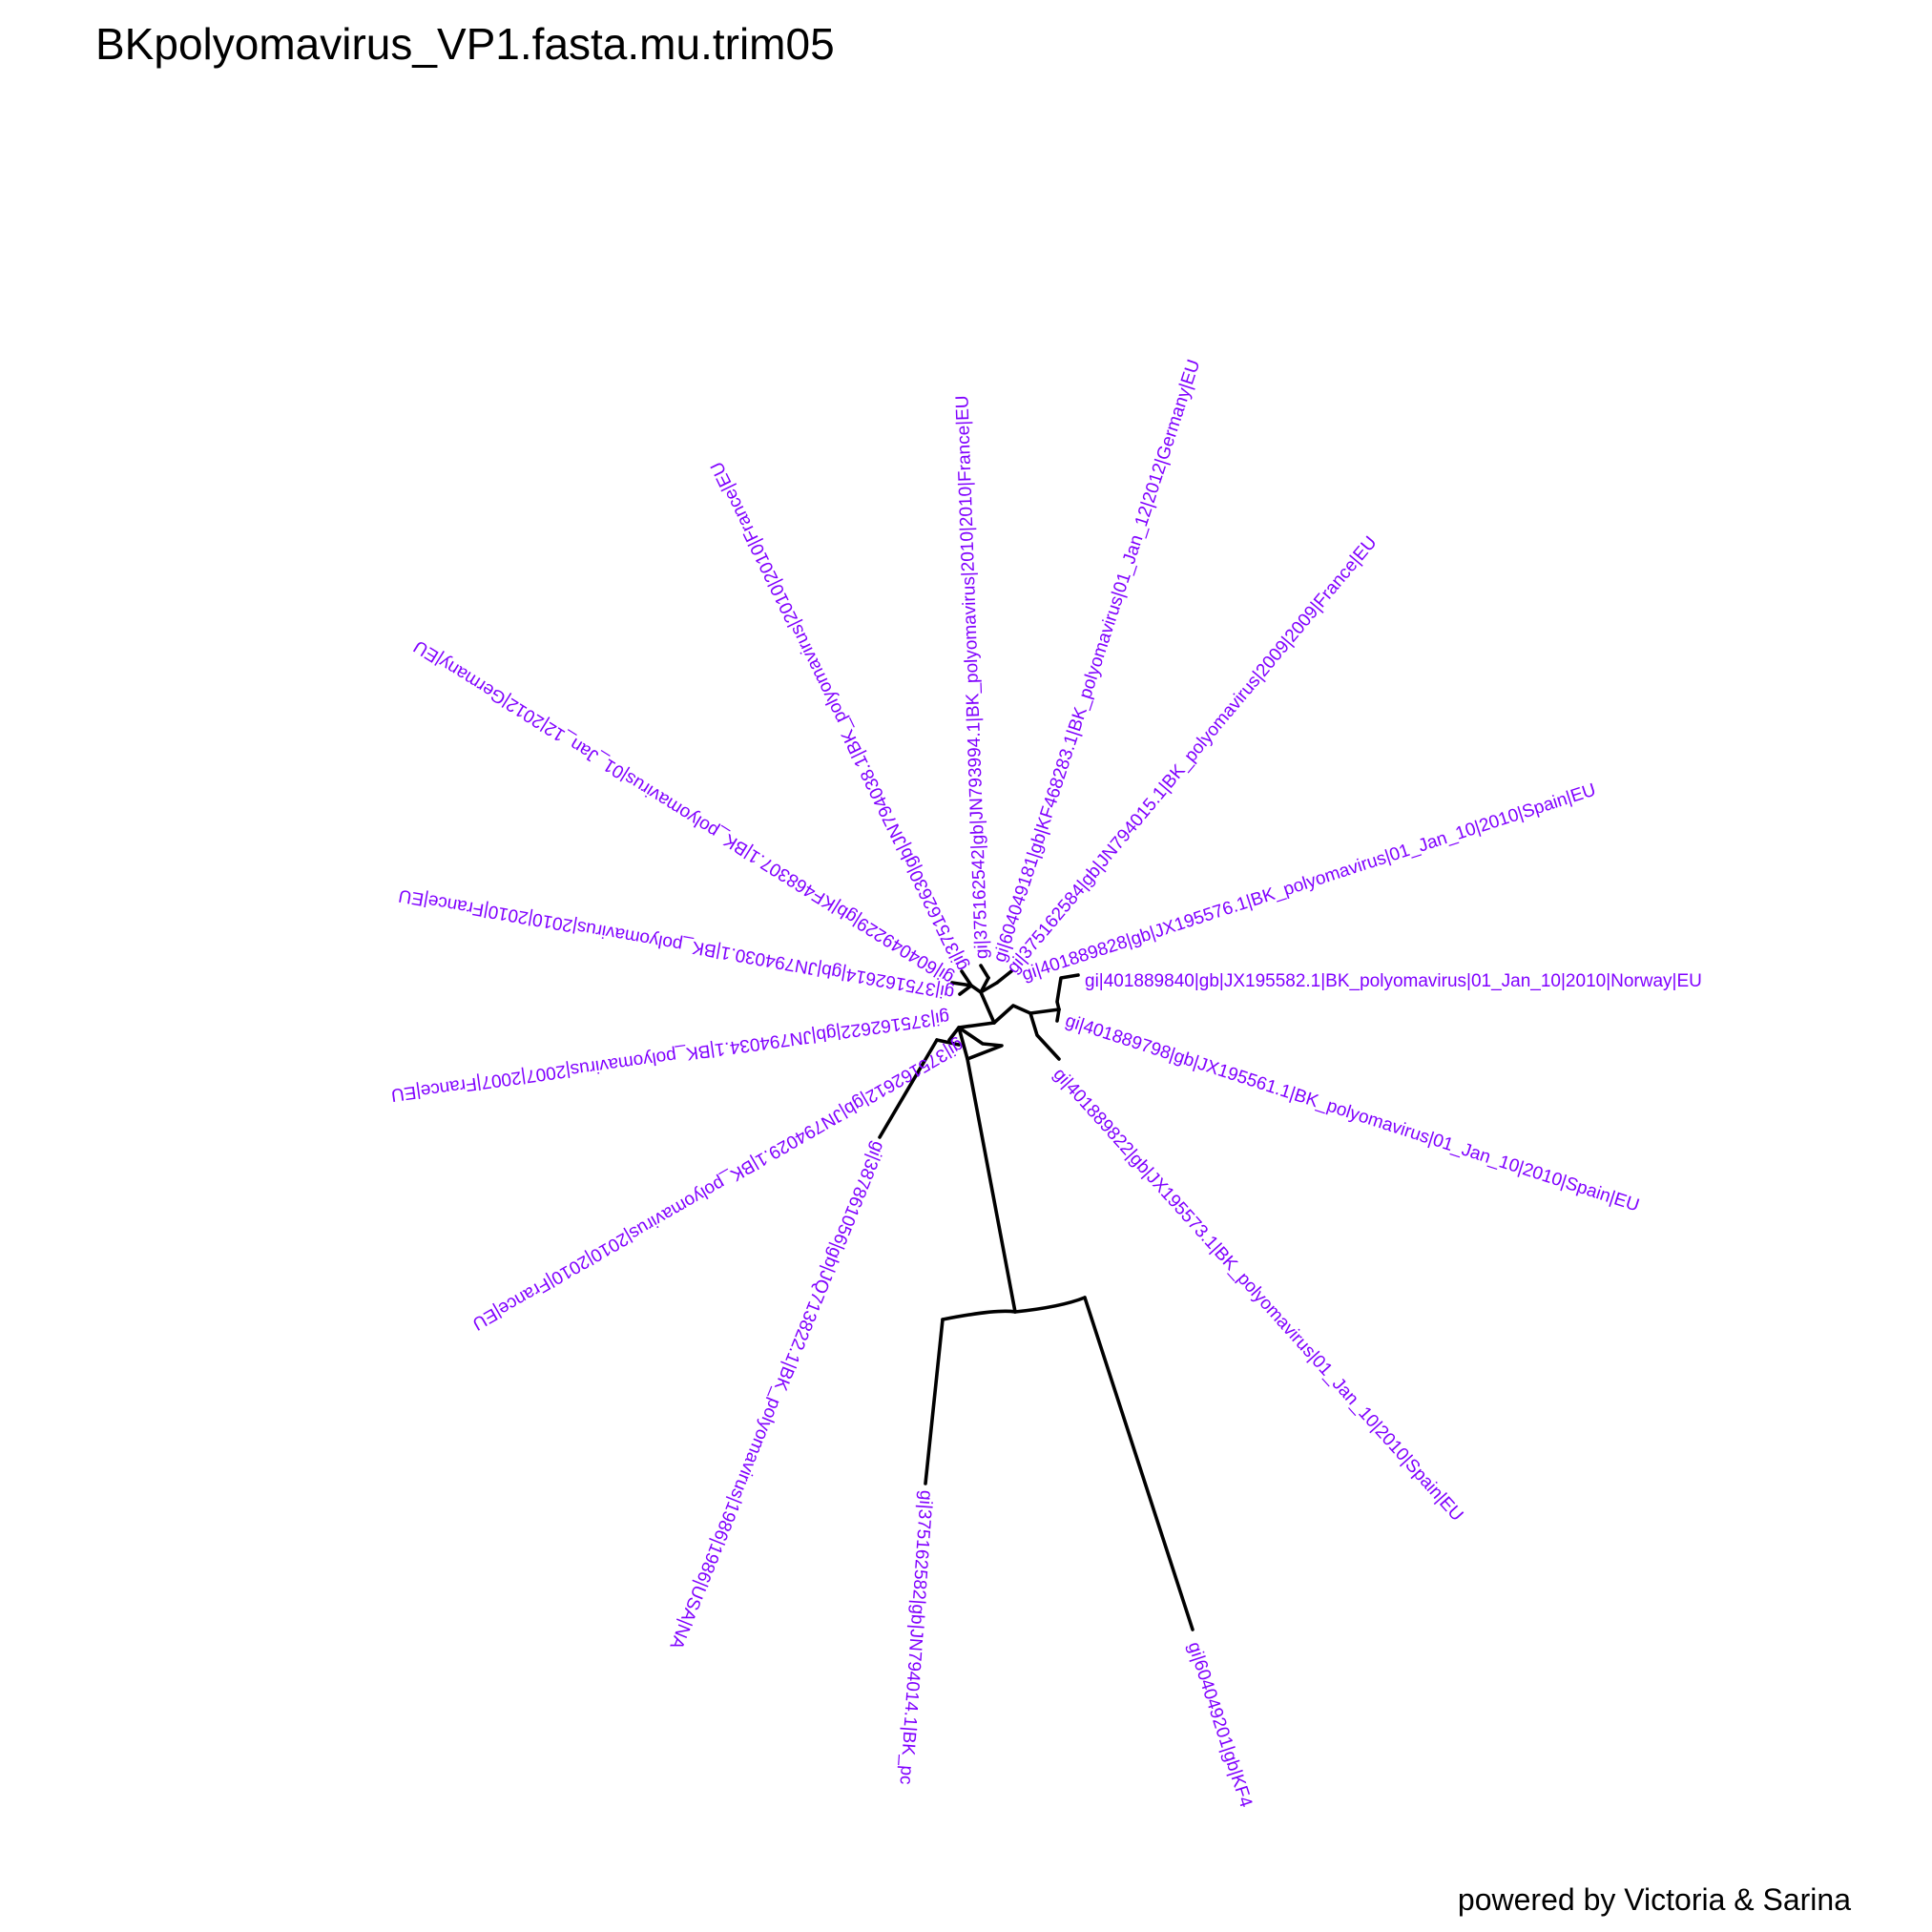 The width and height of the screenshot is (1932, 1932). I want to click on credit-caption: powered by Victoria & Sarina, so click(1654, 1899).